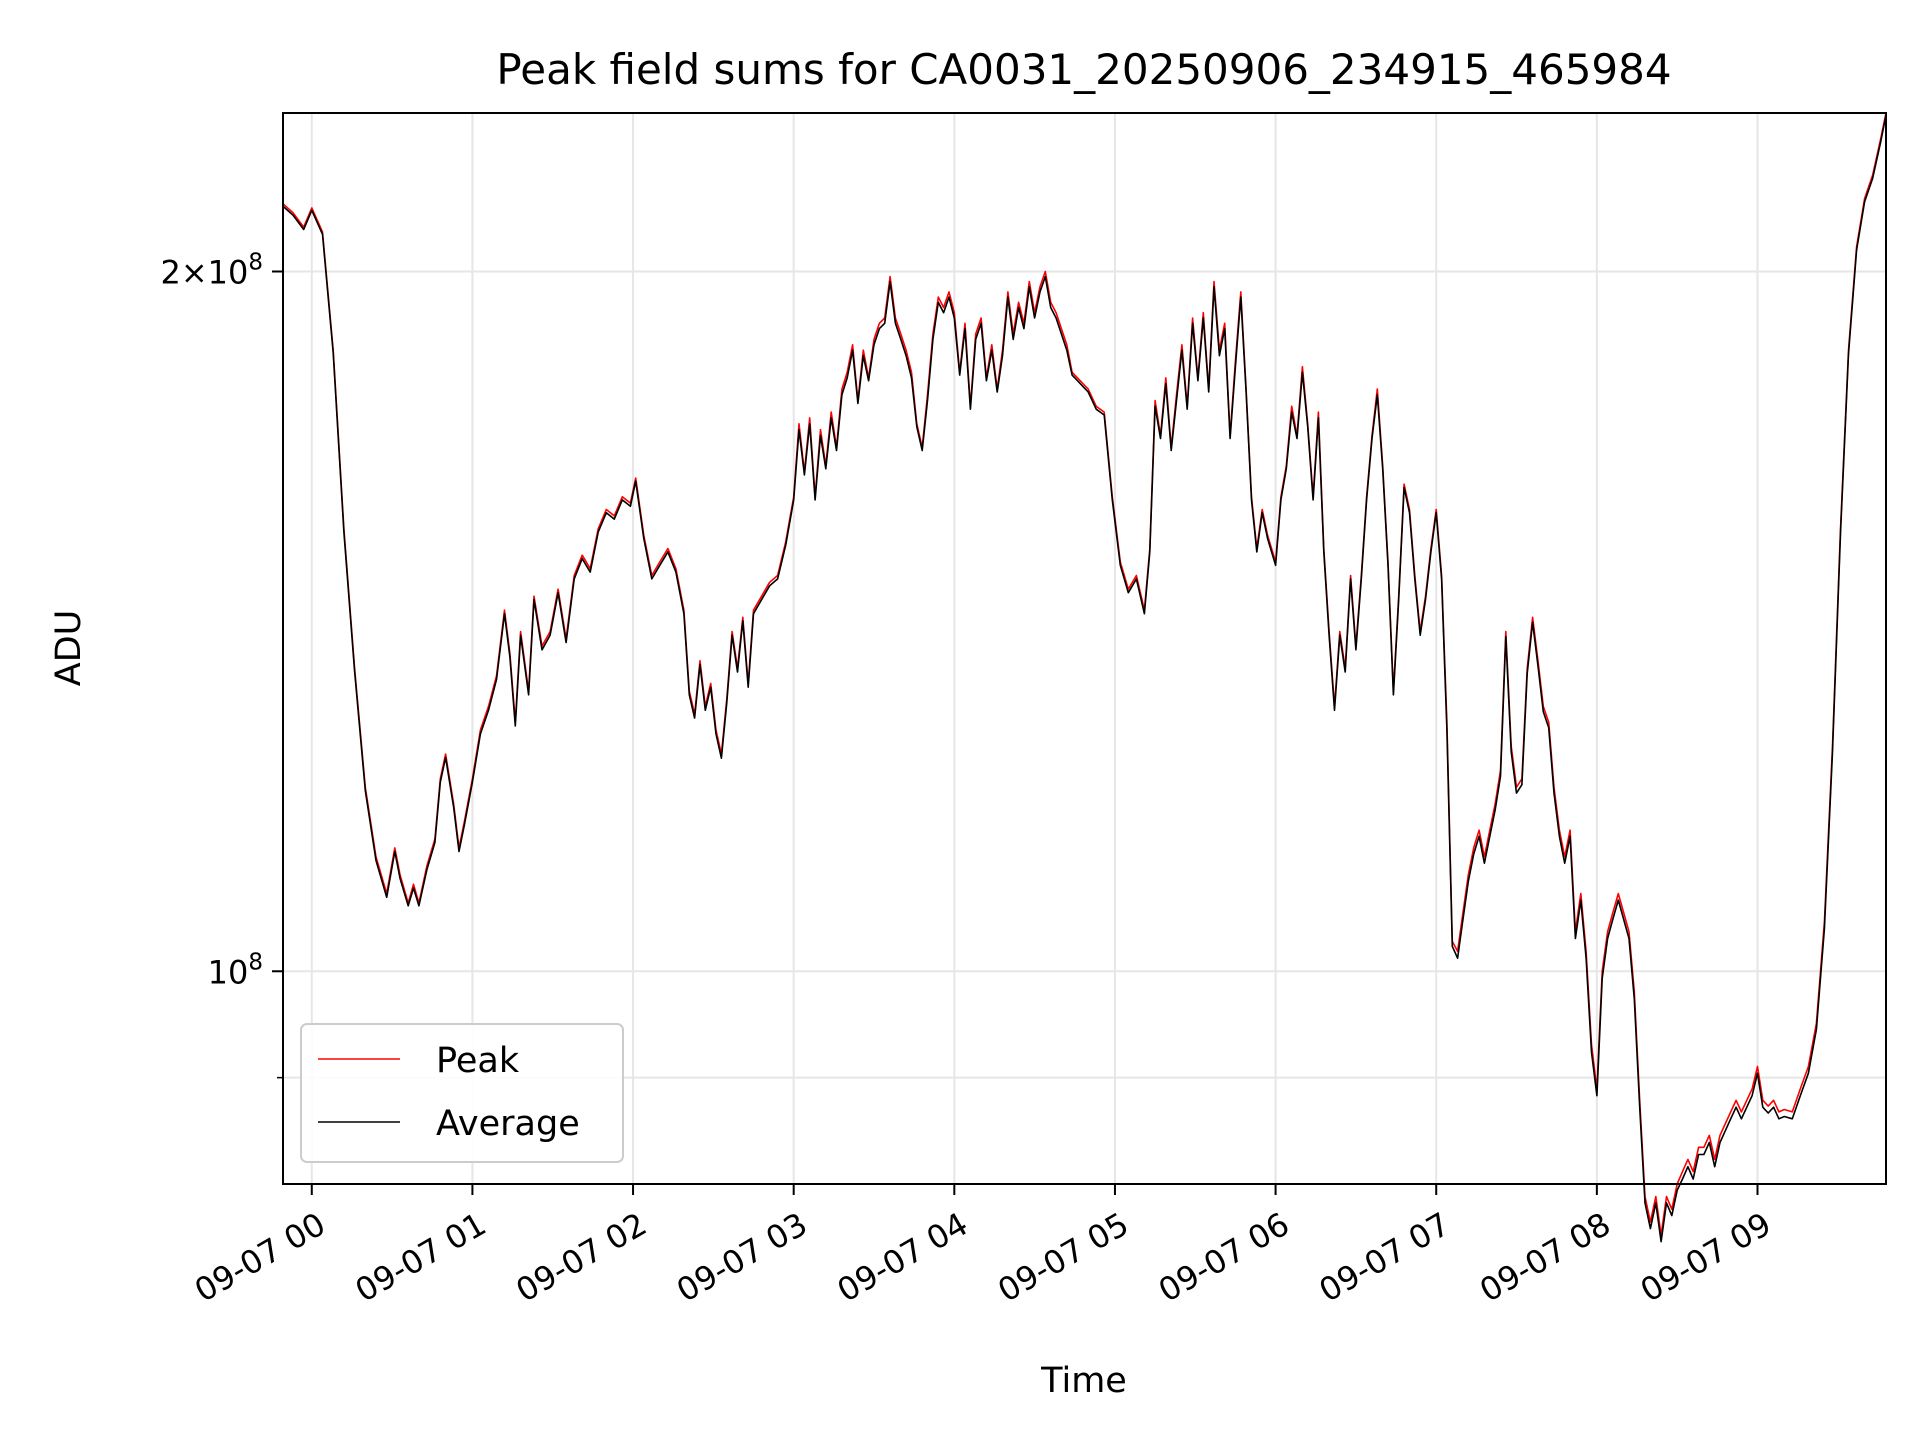 Image resolution: width=1920 pixels, height=1440 pixels. Describe the element at coordinates (69, 648) in the screenshot. I see `y-axis-label: ADU` at that location.